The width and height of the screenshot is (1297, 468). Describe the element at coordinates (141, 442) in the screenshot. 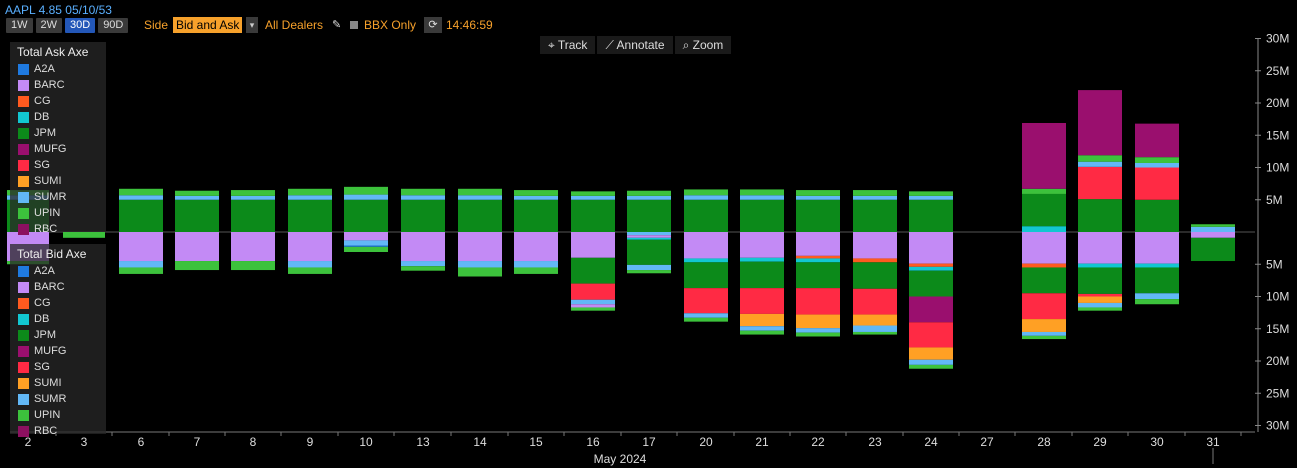

I see `x-tick-label: 6` at that location.